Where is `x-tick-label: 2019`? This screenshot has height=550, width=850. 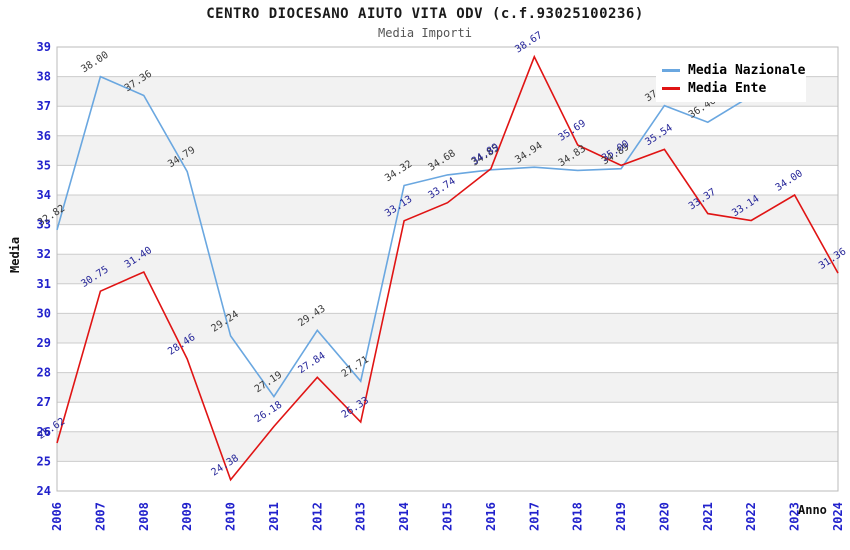
x-tick-label: 2019 is located at coordinates (621, 516).